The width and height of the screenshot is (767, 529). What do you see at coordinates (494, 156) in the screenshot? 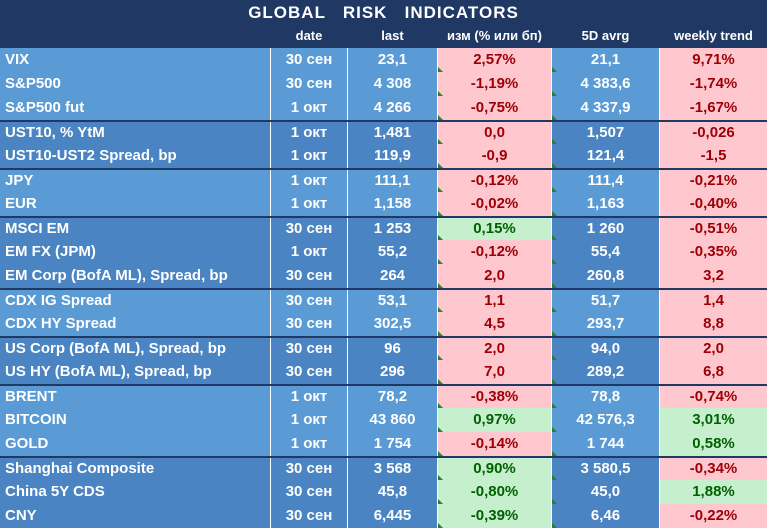
I see `change-cell: -0,9` at bounding box center [494, 156].